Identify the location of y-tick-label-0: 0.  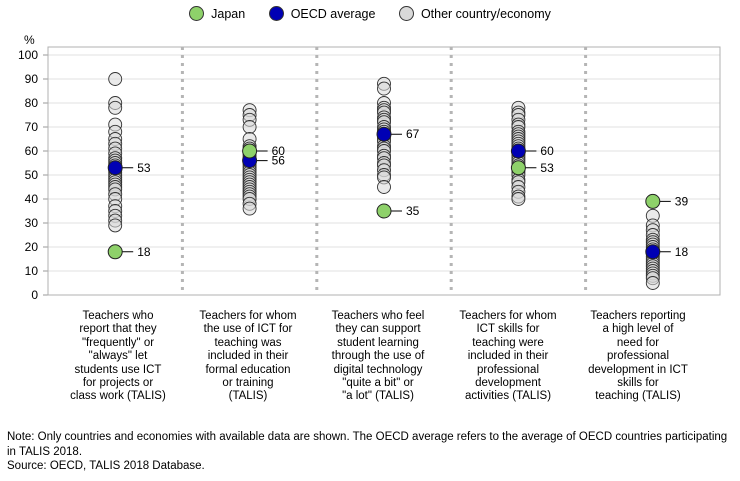
(34, 295).